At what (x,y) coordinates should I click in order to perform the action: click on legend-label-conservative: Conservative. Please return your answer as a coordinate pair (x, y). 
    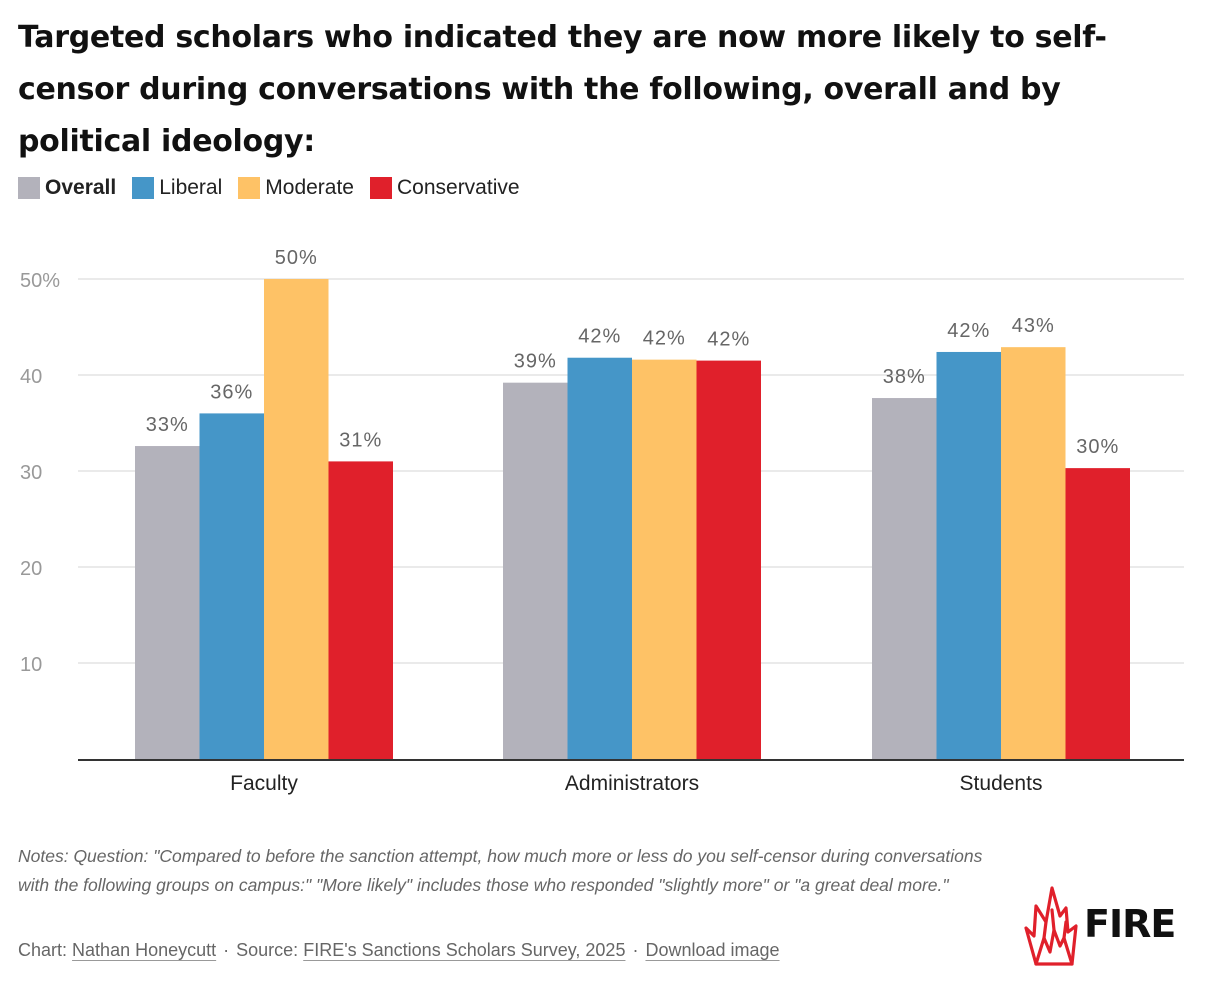
    Looking at the image, I should click on (458, 187).